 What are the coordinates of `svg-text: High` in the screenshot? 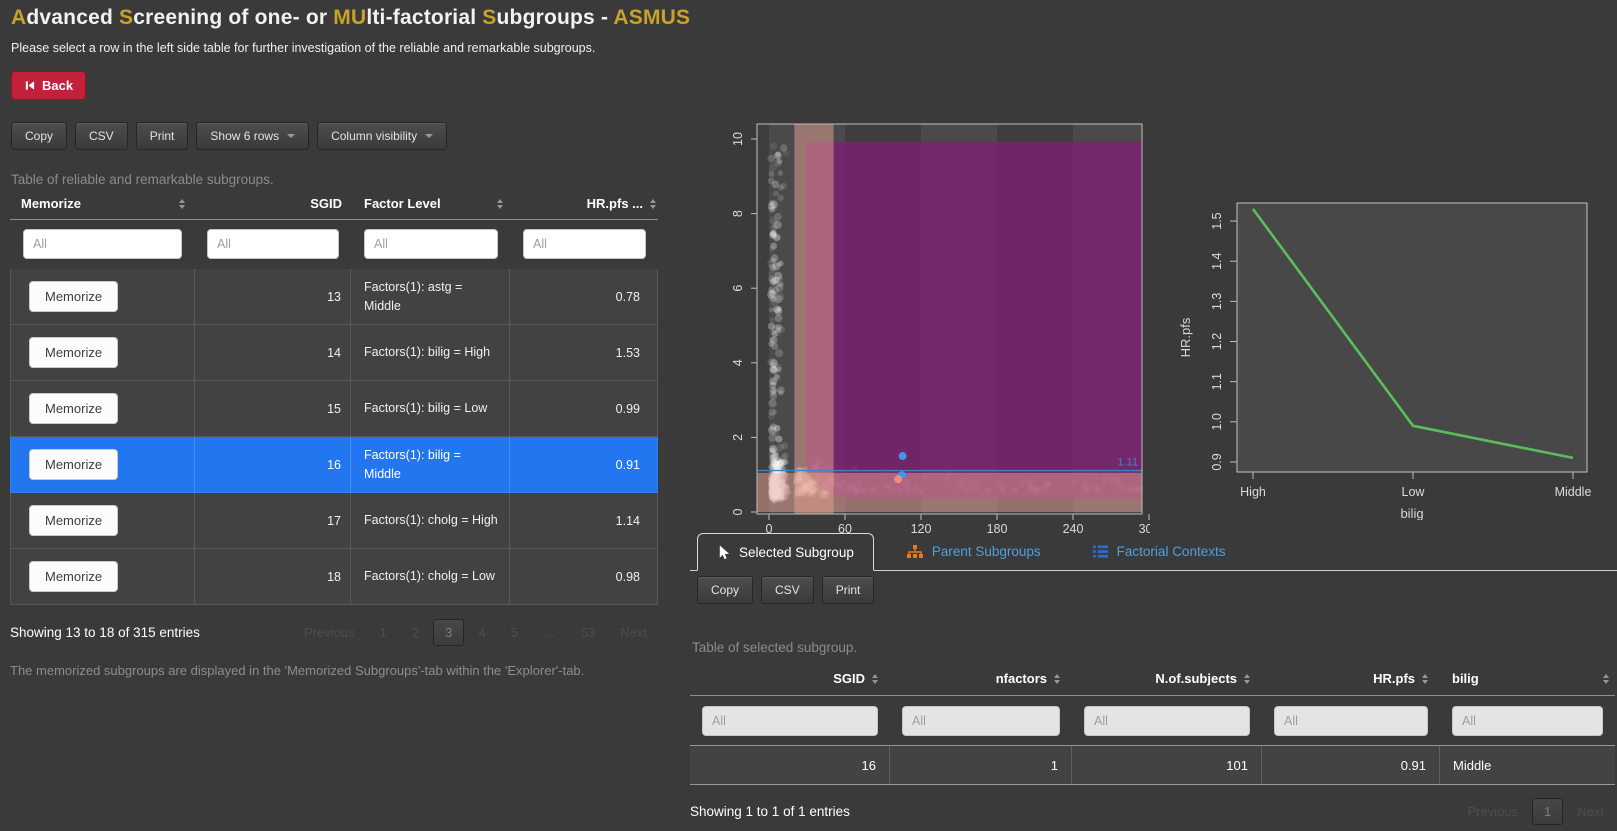 It's located at (1253, 492).